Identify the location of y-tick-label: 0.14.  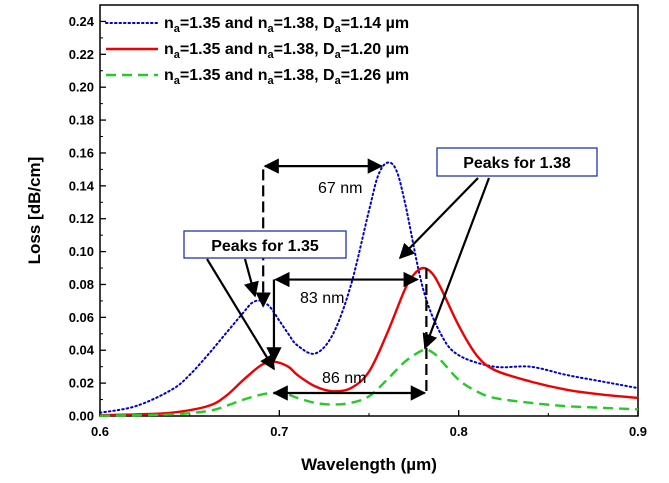
(82, 185).